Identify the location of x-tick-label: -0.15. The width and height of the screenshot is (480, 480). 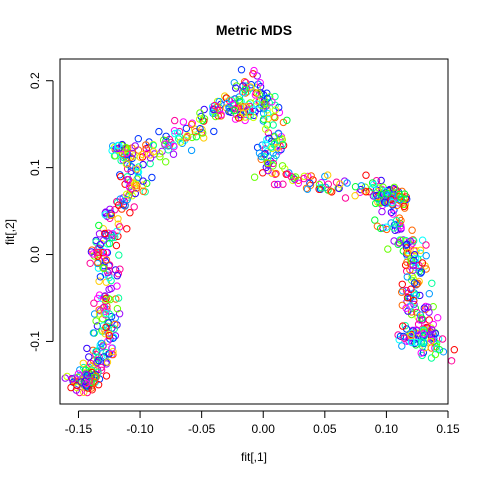
(79, 429).